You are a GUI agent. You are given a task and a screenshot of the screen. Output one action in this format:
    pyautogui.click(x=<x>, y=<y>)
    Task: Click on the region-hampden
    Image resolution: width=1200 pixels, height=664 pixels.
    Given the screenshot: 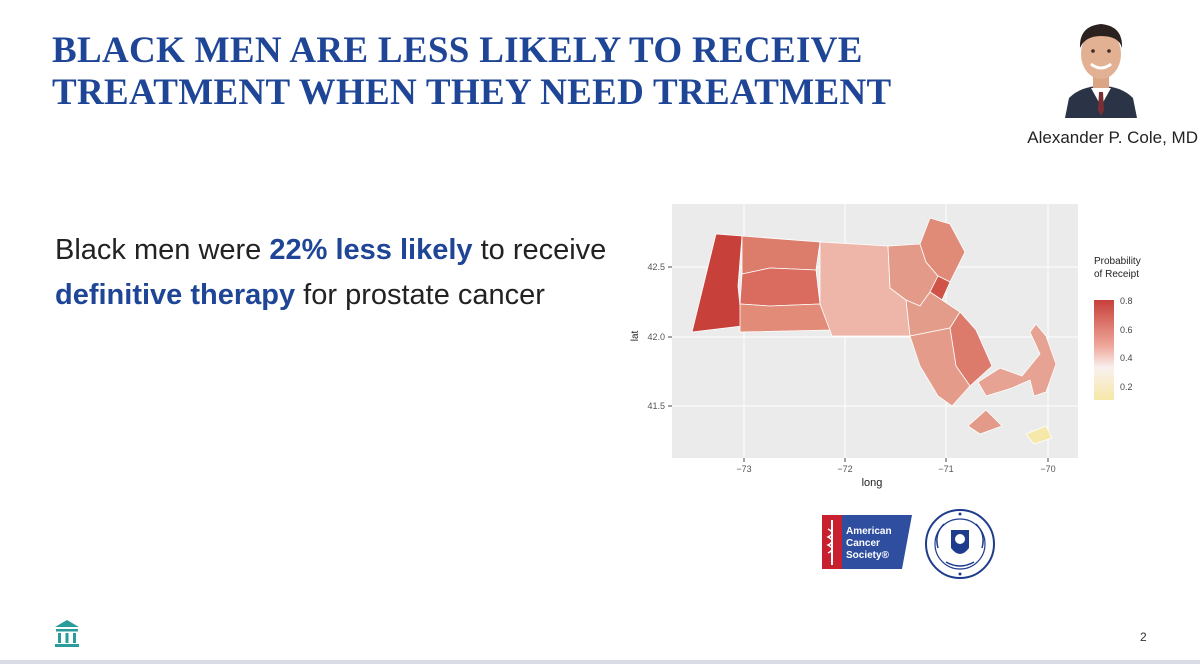 What is the action you would take?
    pyautogui.click(x=786, y=318)
    